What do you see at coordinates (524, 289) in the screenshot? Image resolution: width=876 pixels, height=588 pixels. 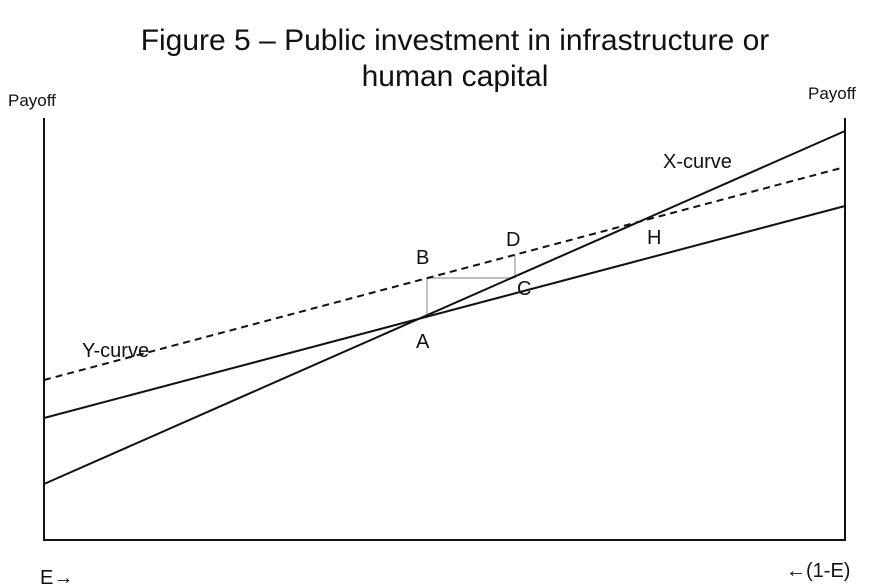 I see `point-label: C` at bounding box center [524, 289].